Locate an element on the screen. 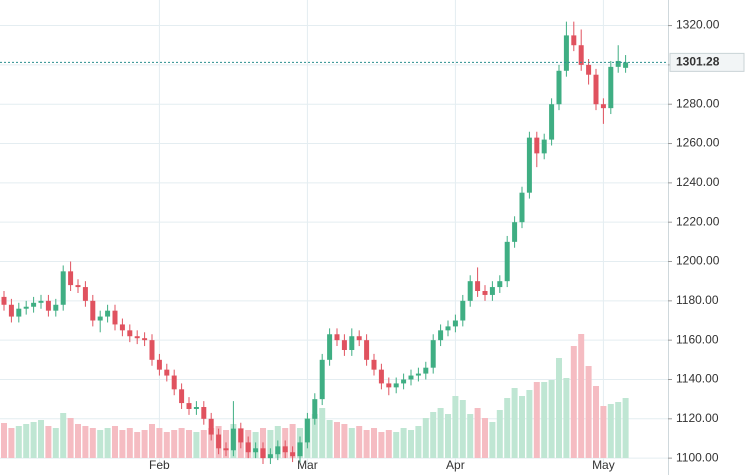  y-tick-label: 1220.00 is located at coordinates (698, 221).